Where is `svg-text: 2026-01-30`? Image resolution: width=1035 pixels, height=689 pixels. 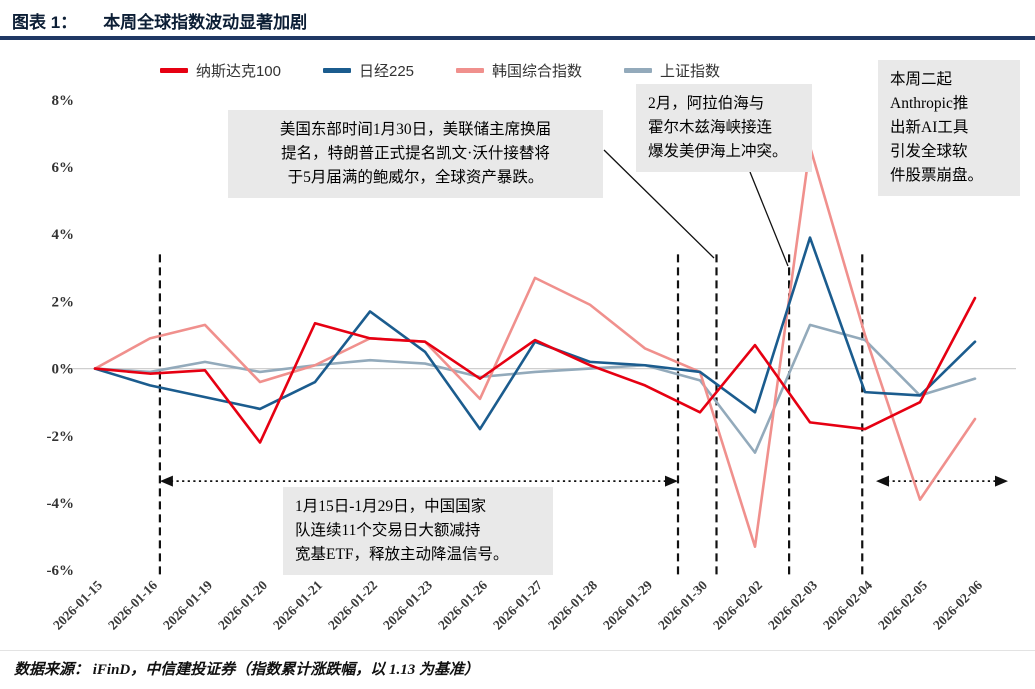 svg-text: 2026-01-30 is located at coordinates (682, 604).